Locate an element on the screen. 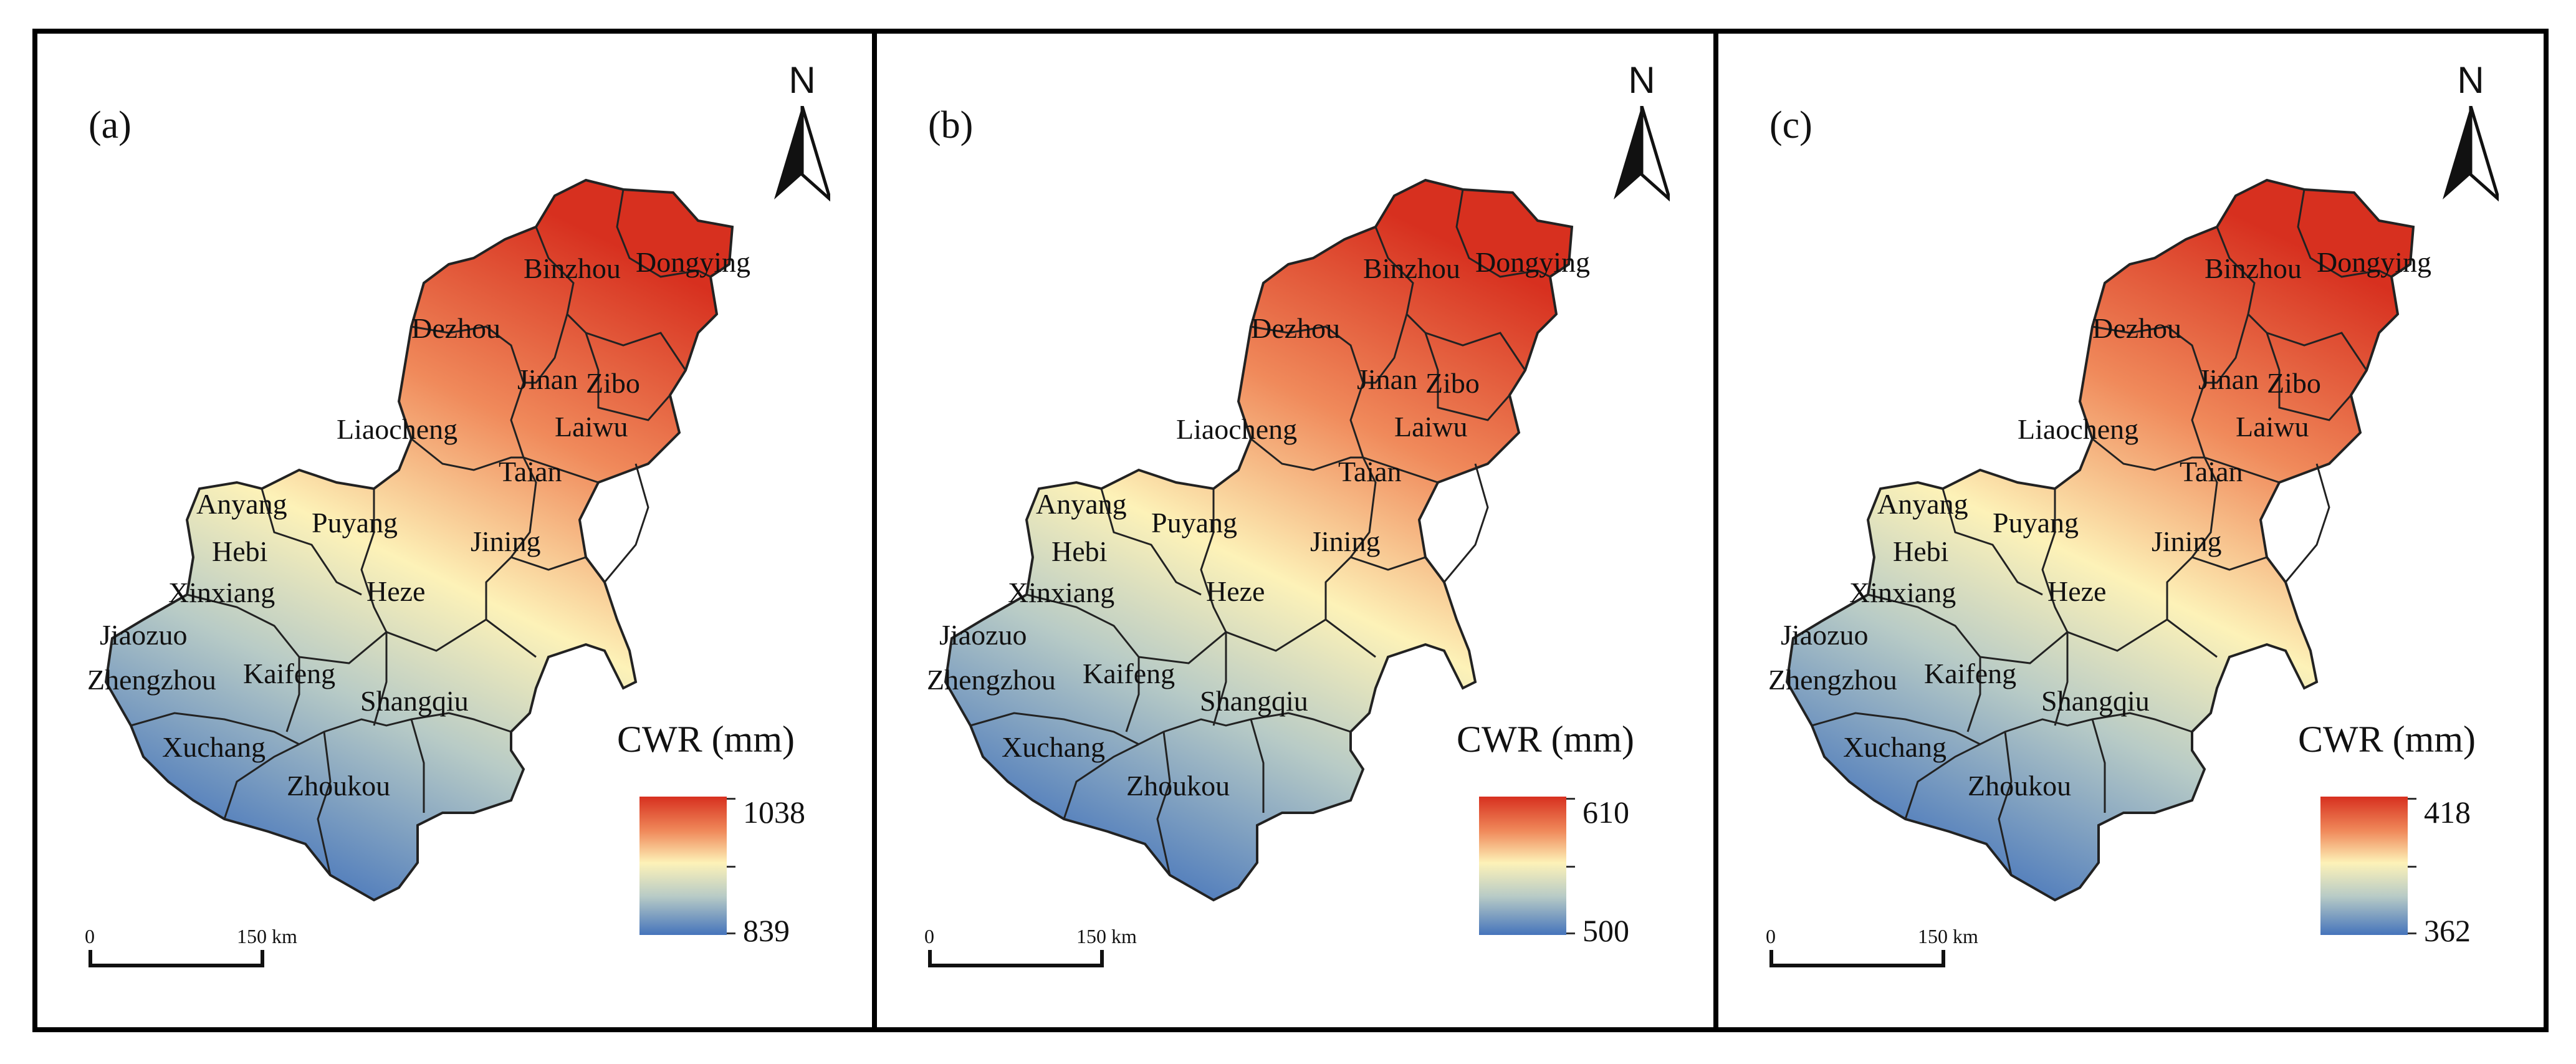 The height and width of the screenshot is (1064, 2576). legend-max-value: 418 is located at coordinates (2448, 813).